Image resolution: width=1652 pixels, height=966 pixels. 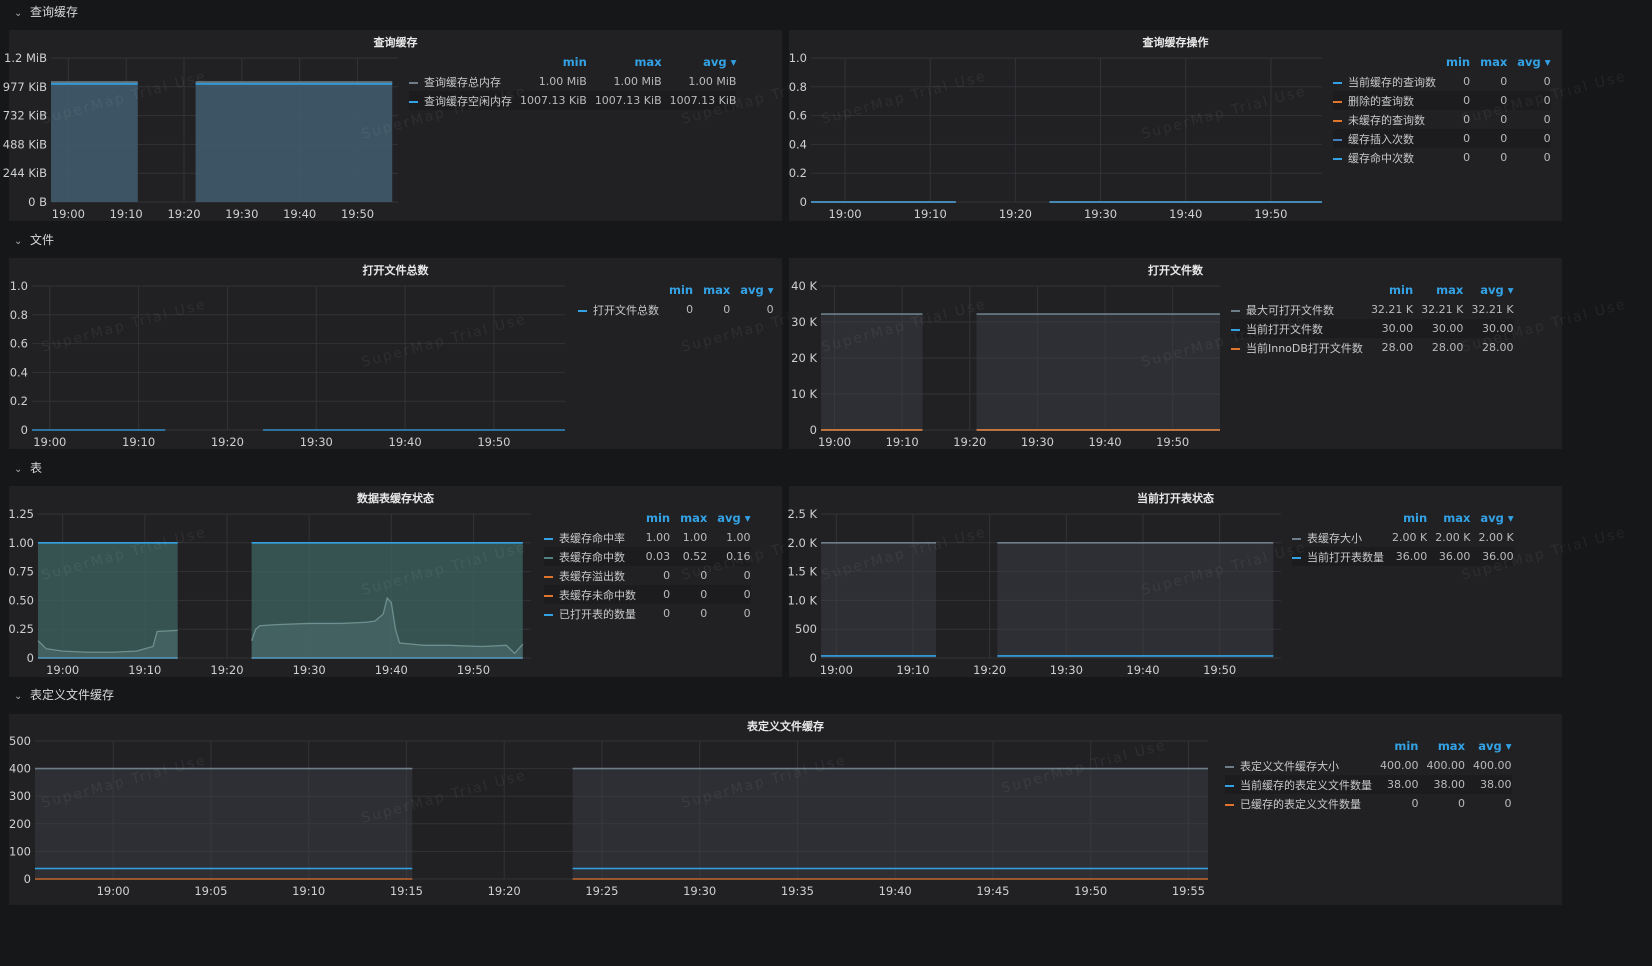 I want to click on legend-max-value: 400.00, so click(x=1446, y=765).